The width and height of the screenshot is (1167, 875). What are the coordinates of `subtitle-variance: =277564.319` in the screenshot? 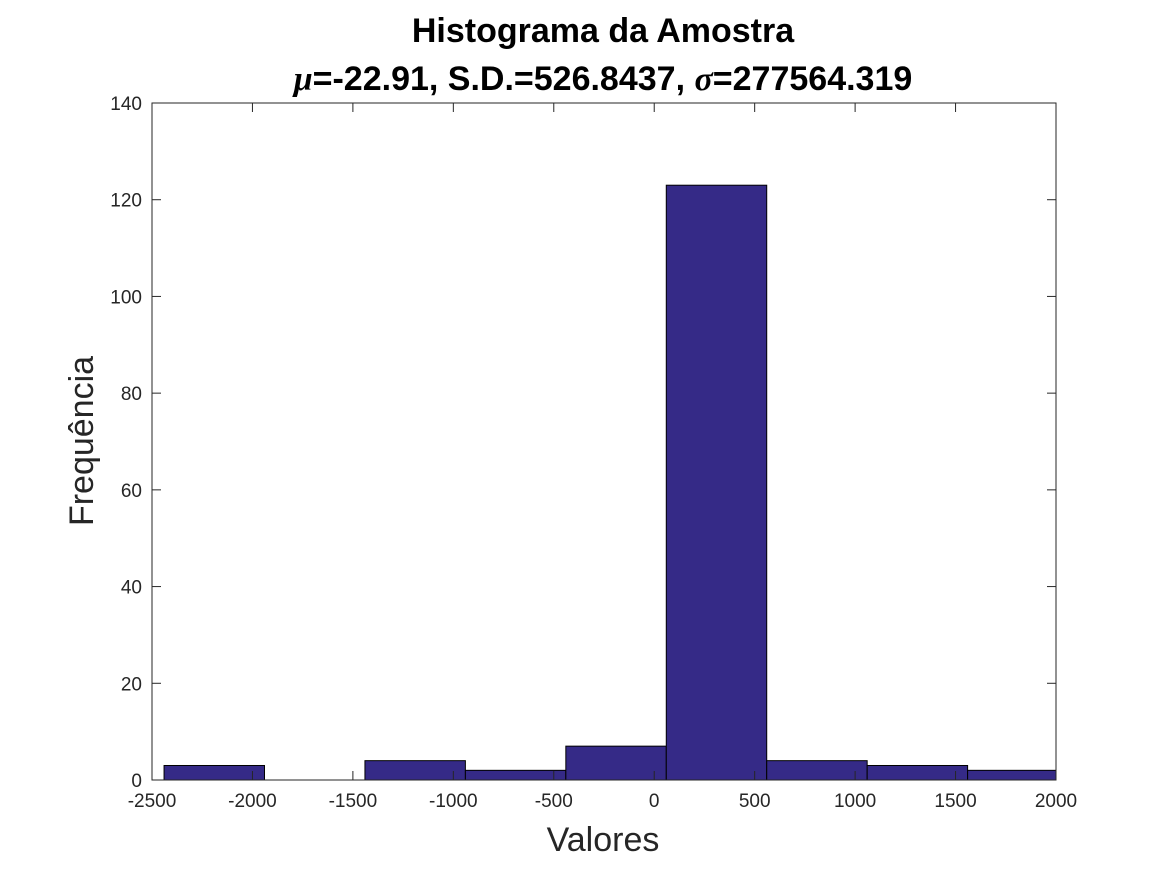 It's located at (812, 79).